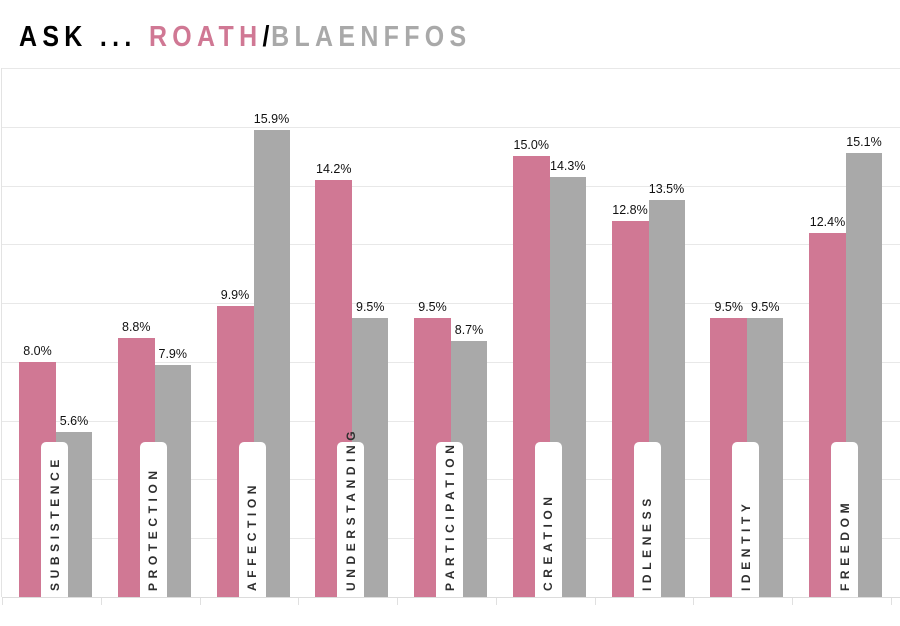 This screenshot has width=900, height=626. I want to click on category-label-creation: CREATION, so click(548, 519).